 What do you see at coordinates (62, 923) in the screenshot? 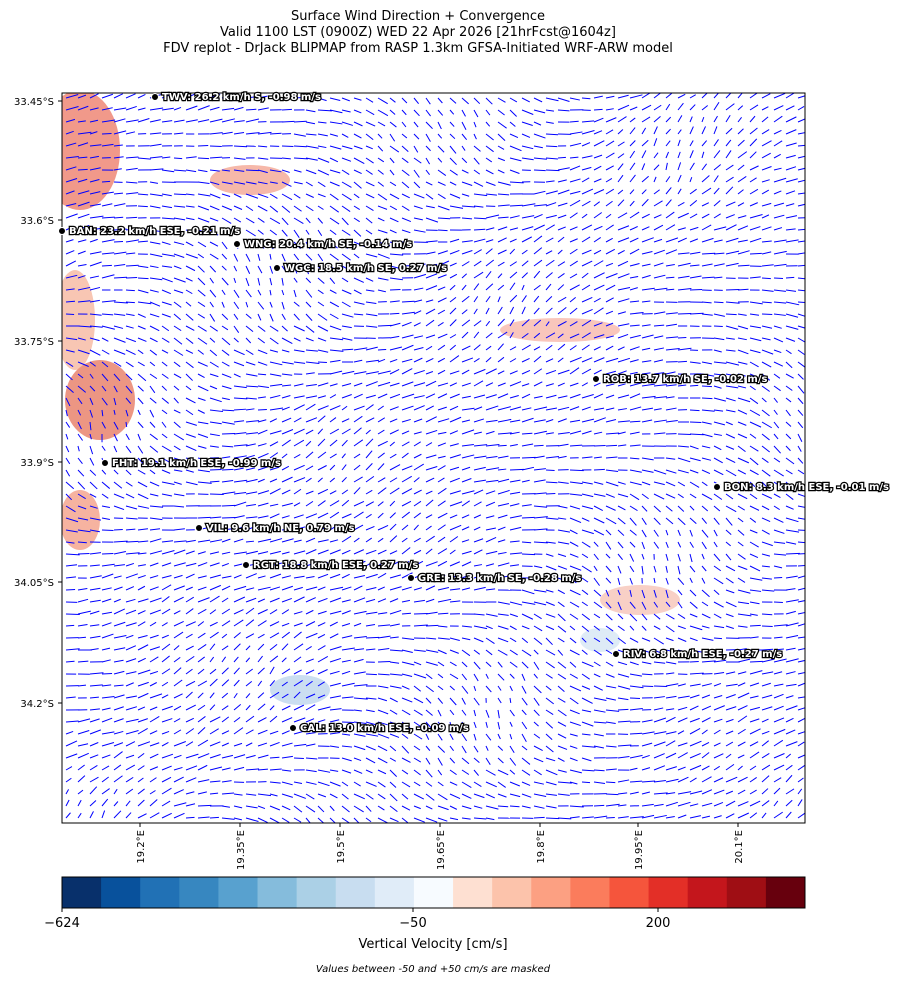
I see `colorbar-tick-label: −624` at bounding box center [62, 923].